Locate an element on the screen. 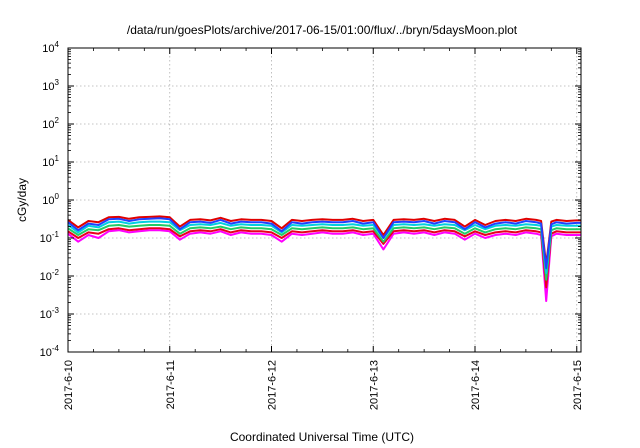  x-tick-label: 2017-6-15 is located at coordinates (578, 385).